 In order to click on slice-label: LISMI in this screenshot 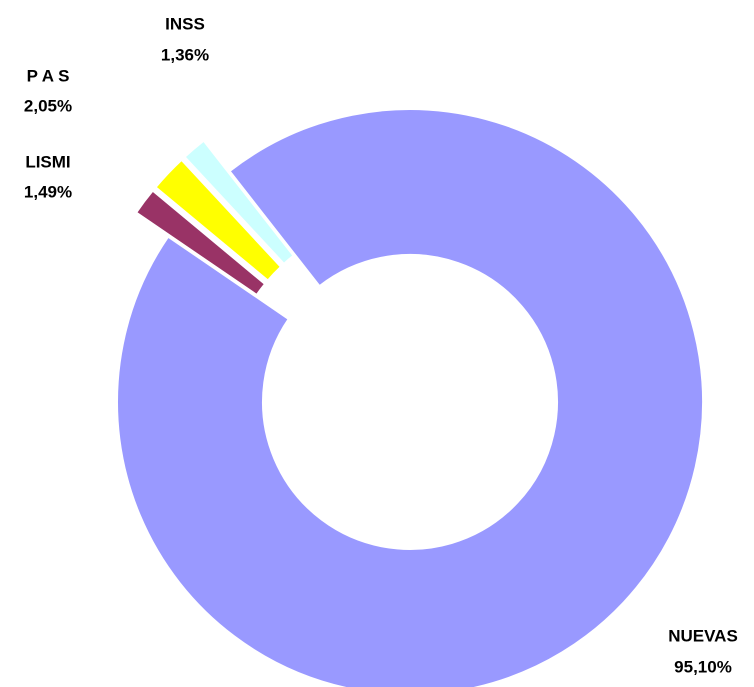, I will do `click(47, 161)`.